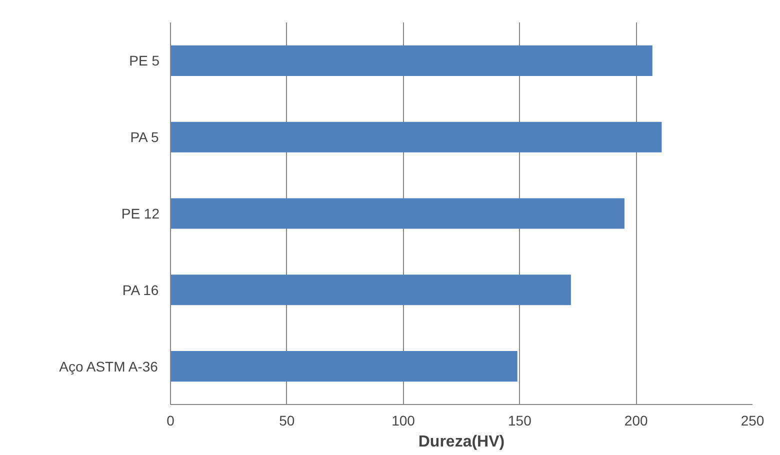 This screenshot has height=455, width=780. What do you see at coordinates (752, 420) in the screenshot?
I see `x-tick-label: 250` at bounding box center [752, 420].